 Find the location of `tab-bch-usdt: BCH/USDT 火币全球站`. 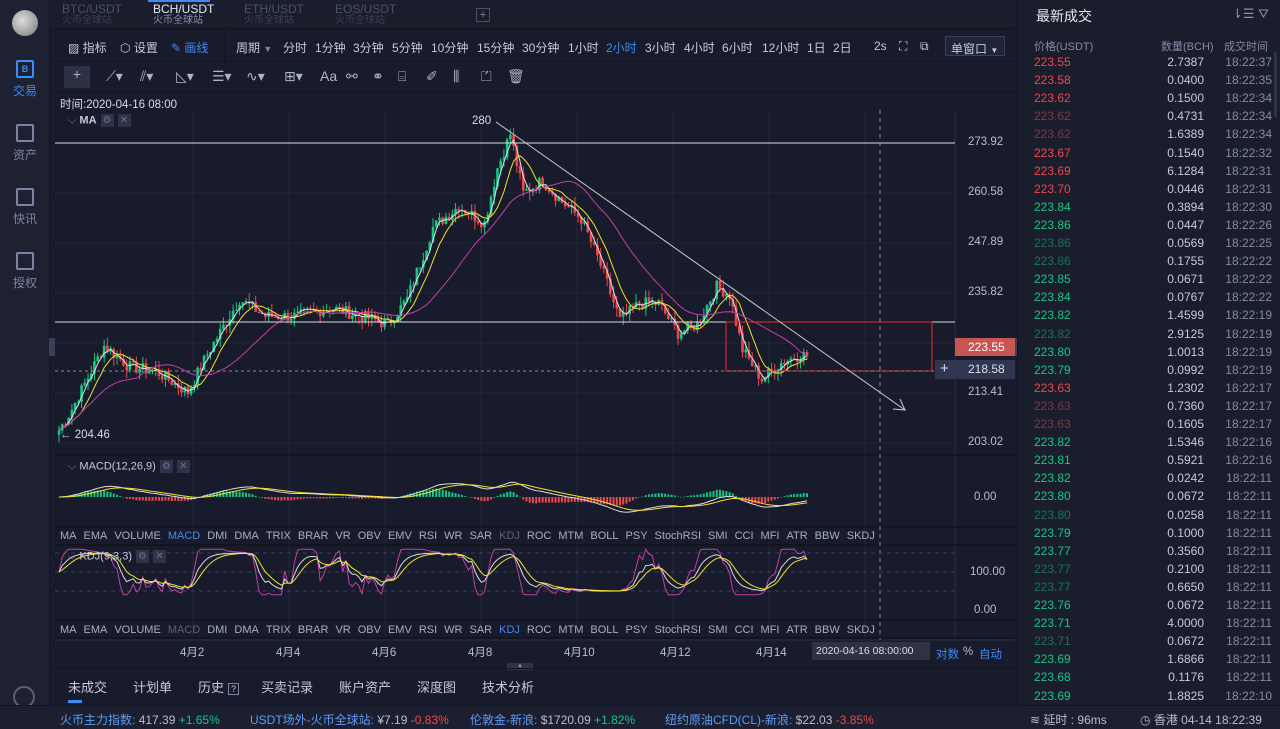

tab-bch-usdt: BCH/USDT 火币全球站 is located at coordinates (183, 15).